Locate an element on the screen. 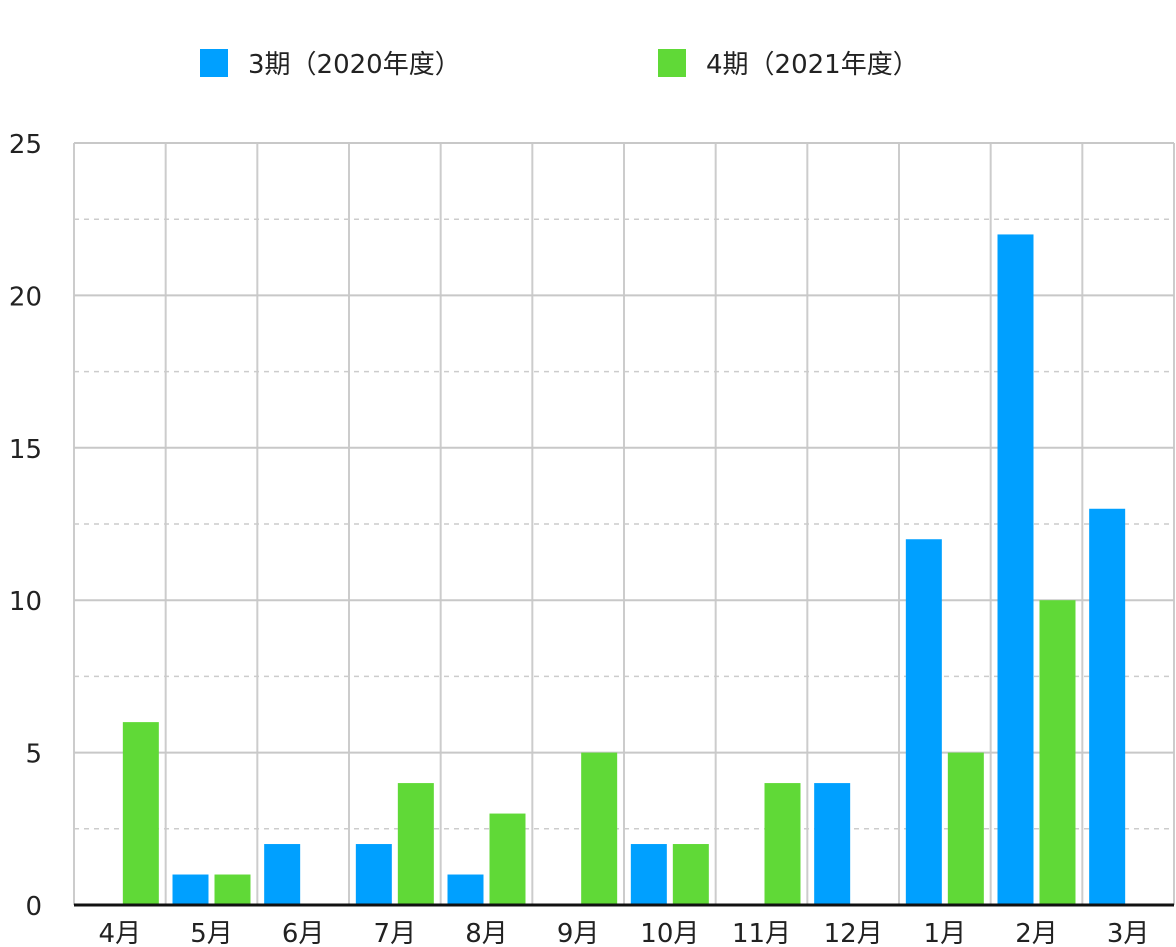 Image resolution: width=1176 pixels, height=947 pixels. x-tick-label: 3月 is located at coordinates (1128, 933).